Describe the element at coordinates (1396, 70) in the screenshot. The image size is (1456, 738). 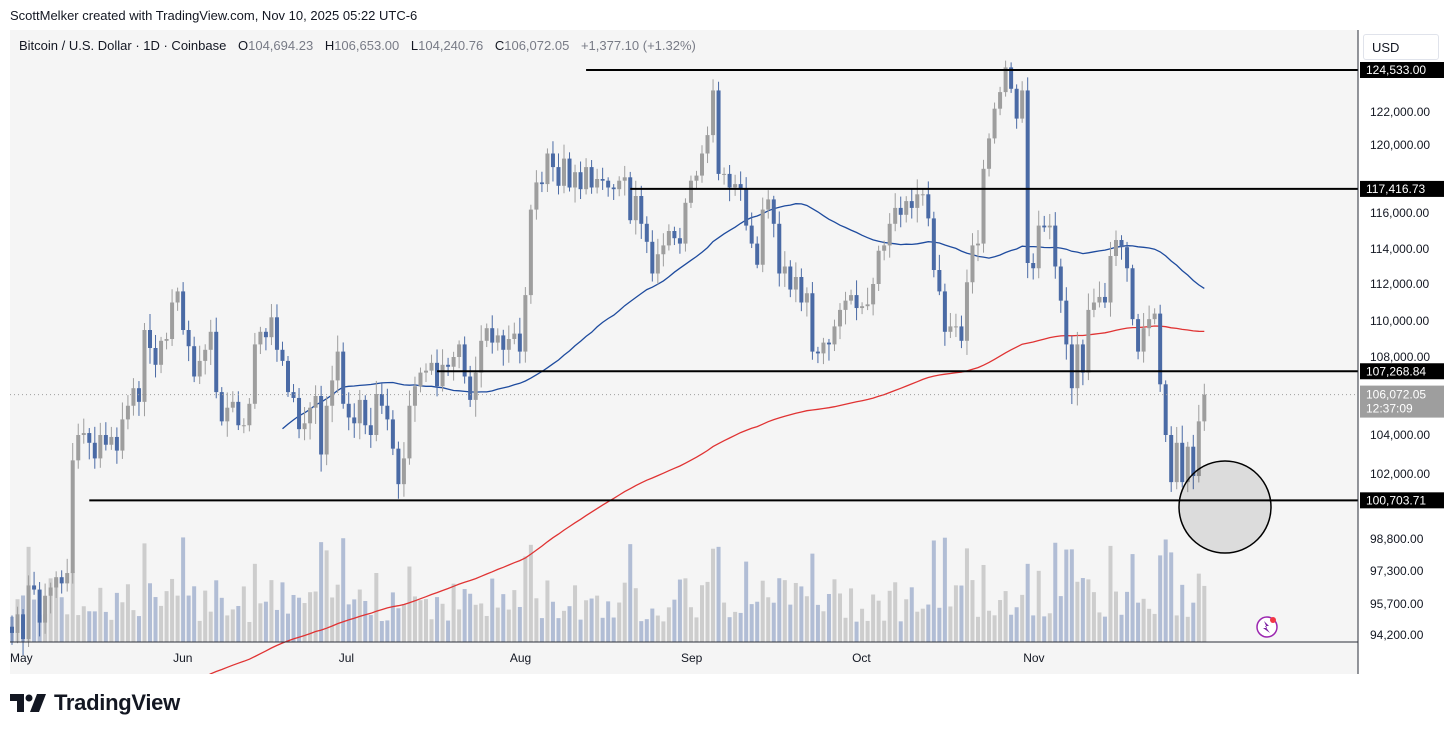
I see `level-tag-label: 124,533.00` at that location.